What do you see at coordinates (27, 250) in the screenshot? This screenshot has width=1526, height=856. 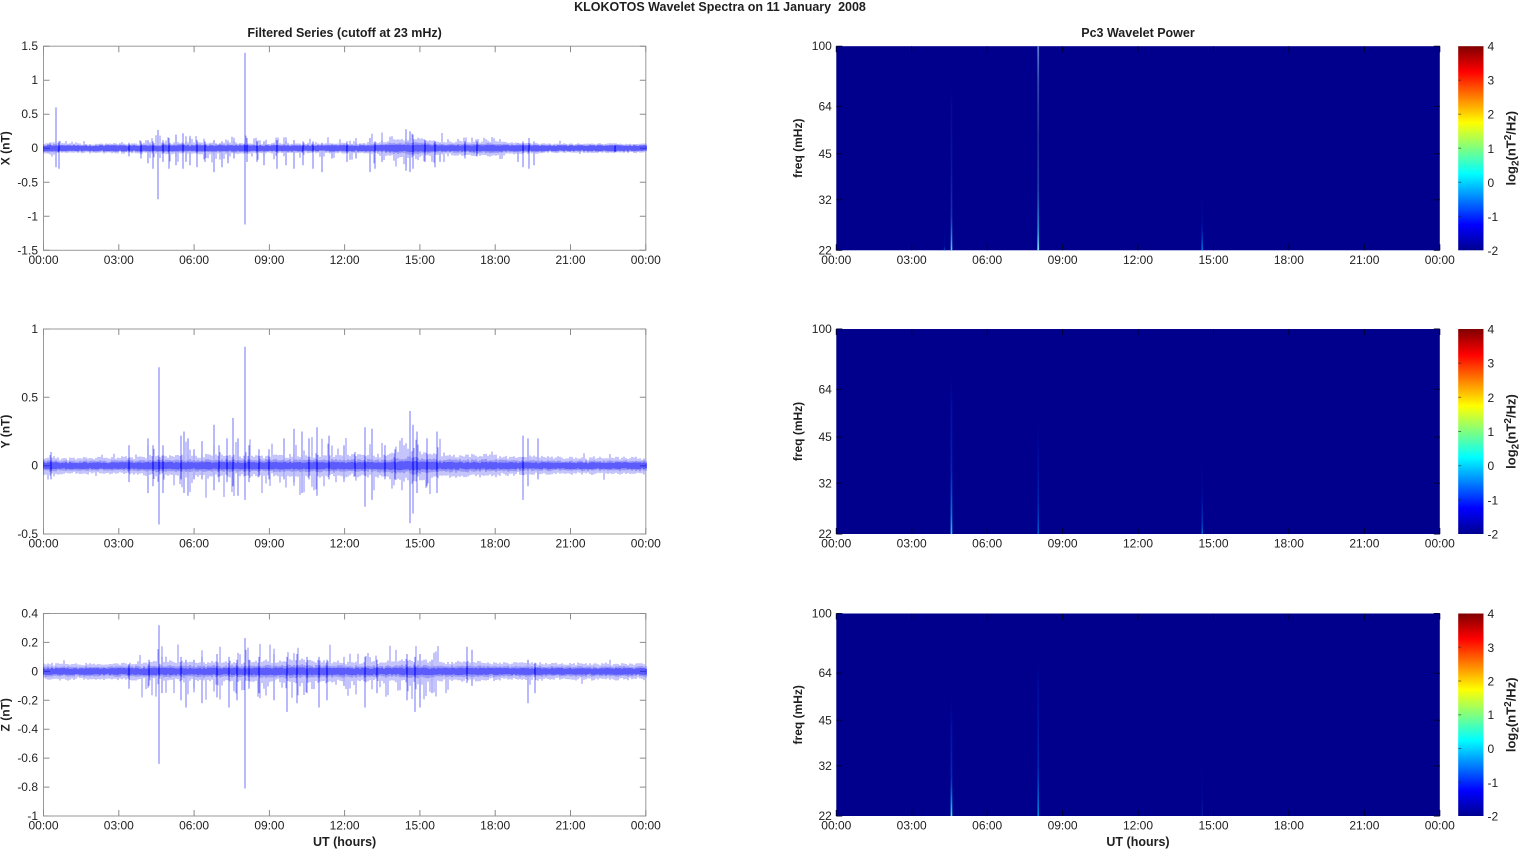 I see `svg-text: -1.5` at bounding box center [27, 250].